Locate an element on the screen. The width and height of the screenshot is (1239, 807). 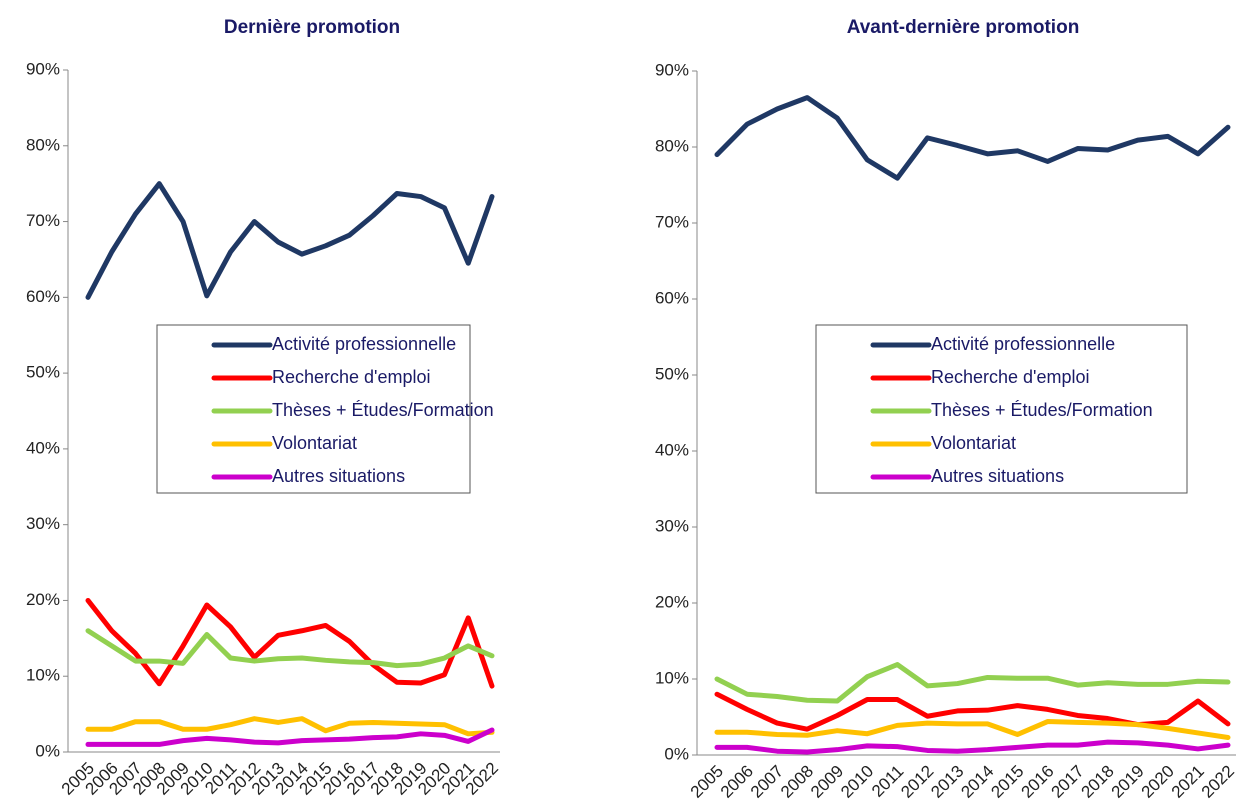
x-tick-label: 2016 is located at coordinates (1037, 782).